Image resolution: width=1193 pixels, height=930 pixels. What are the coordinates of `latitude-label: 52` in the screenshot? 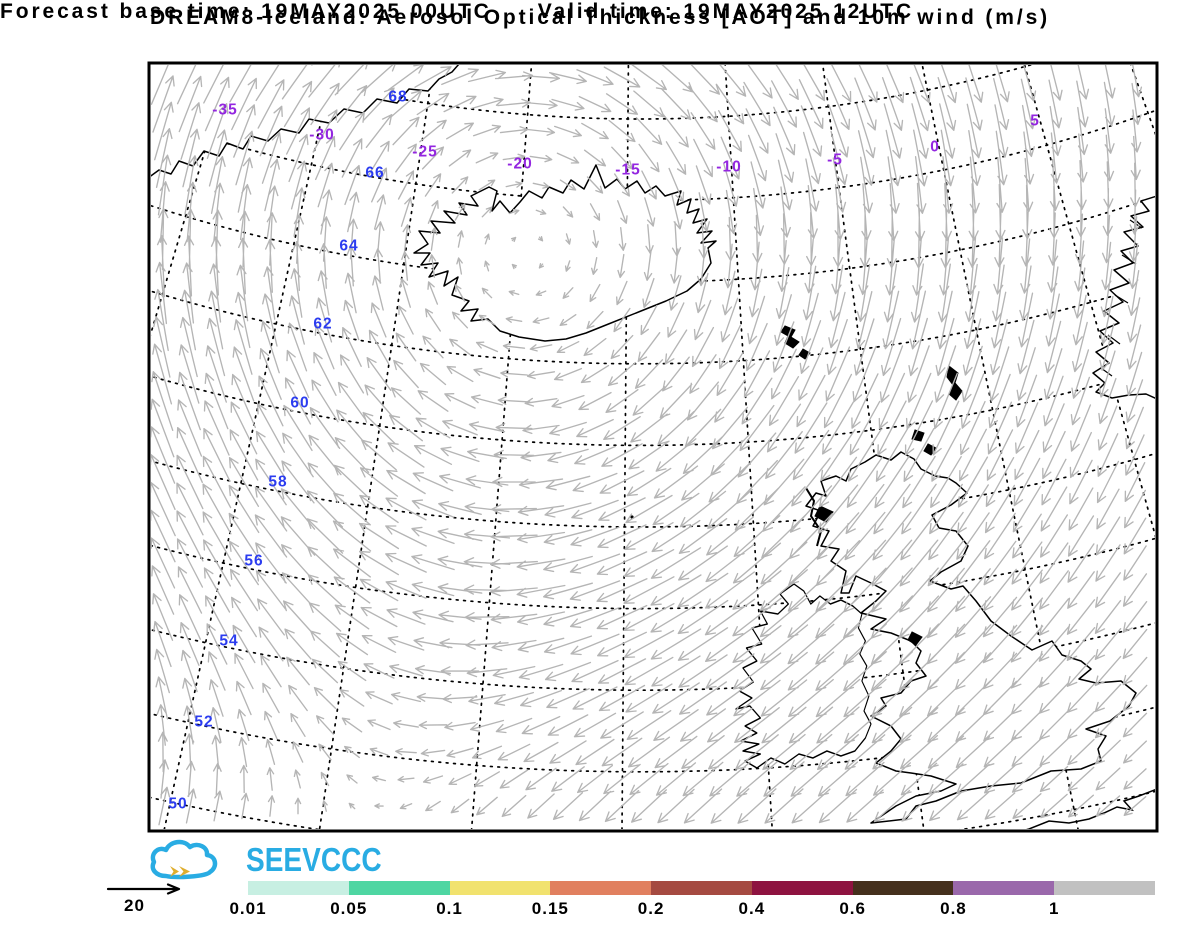 It's located at (203, 722).